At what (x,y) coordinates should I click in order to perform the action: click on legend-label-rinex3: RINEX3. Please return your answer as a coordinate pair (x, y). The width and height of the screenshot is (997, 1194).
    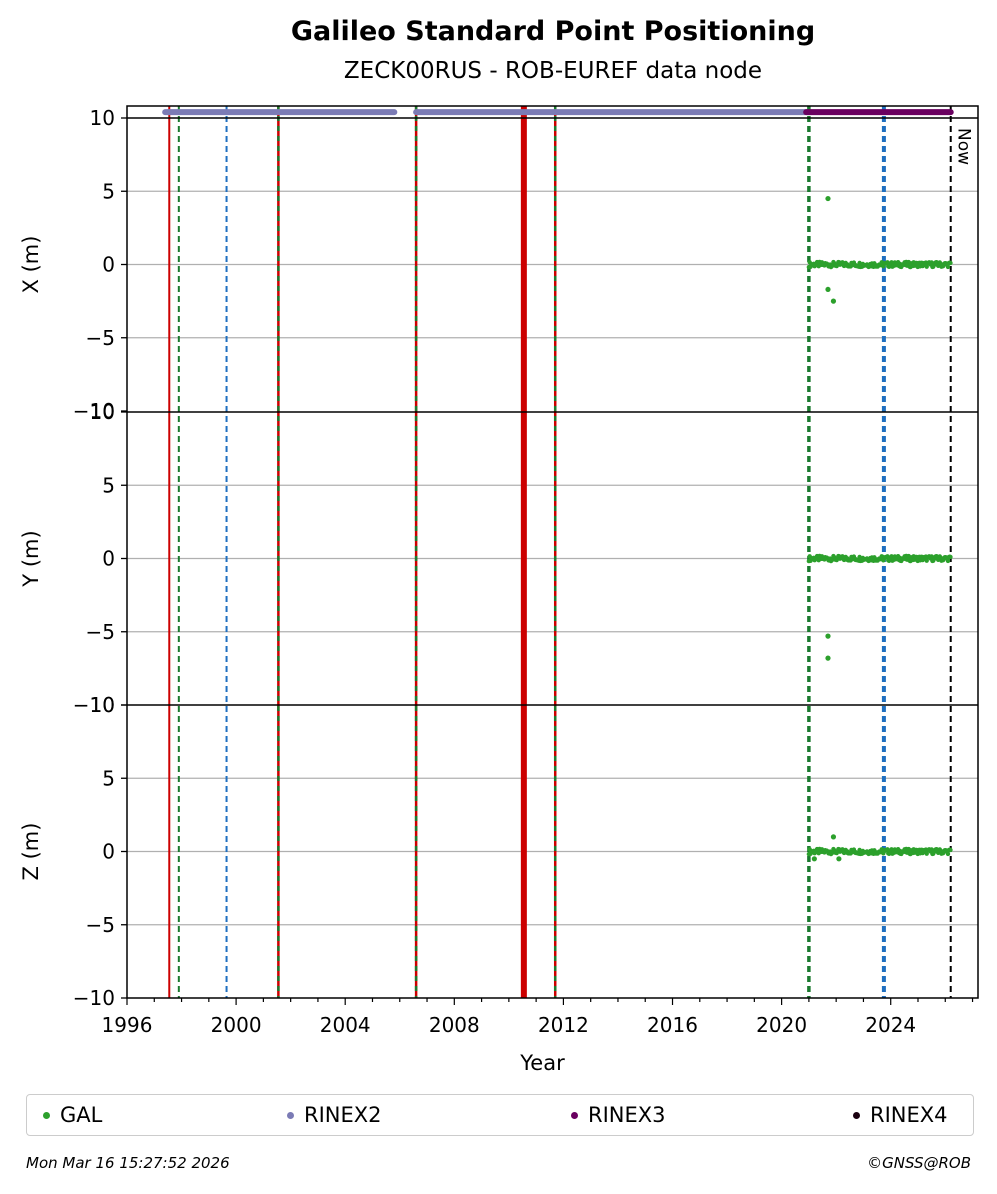
    Looking at the image, I should click on (627, 1115).